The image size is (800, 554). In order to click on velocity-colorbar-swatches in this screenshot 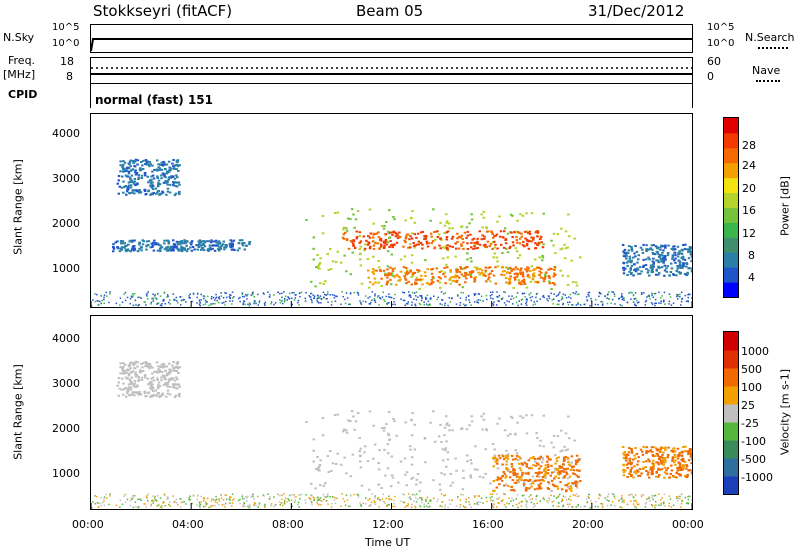, I will do `click(731, 413)`.